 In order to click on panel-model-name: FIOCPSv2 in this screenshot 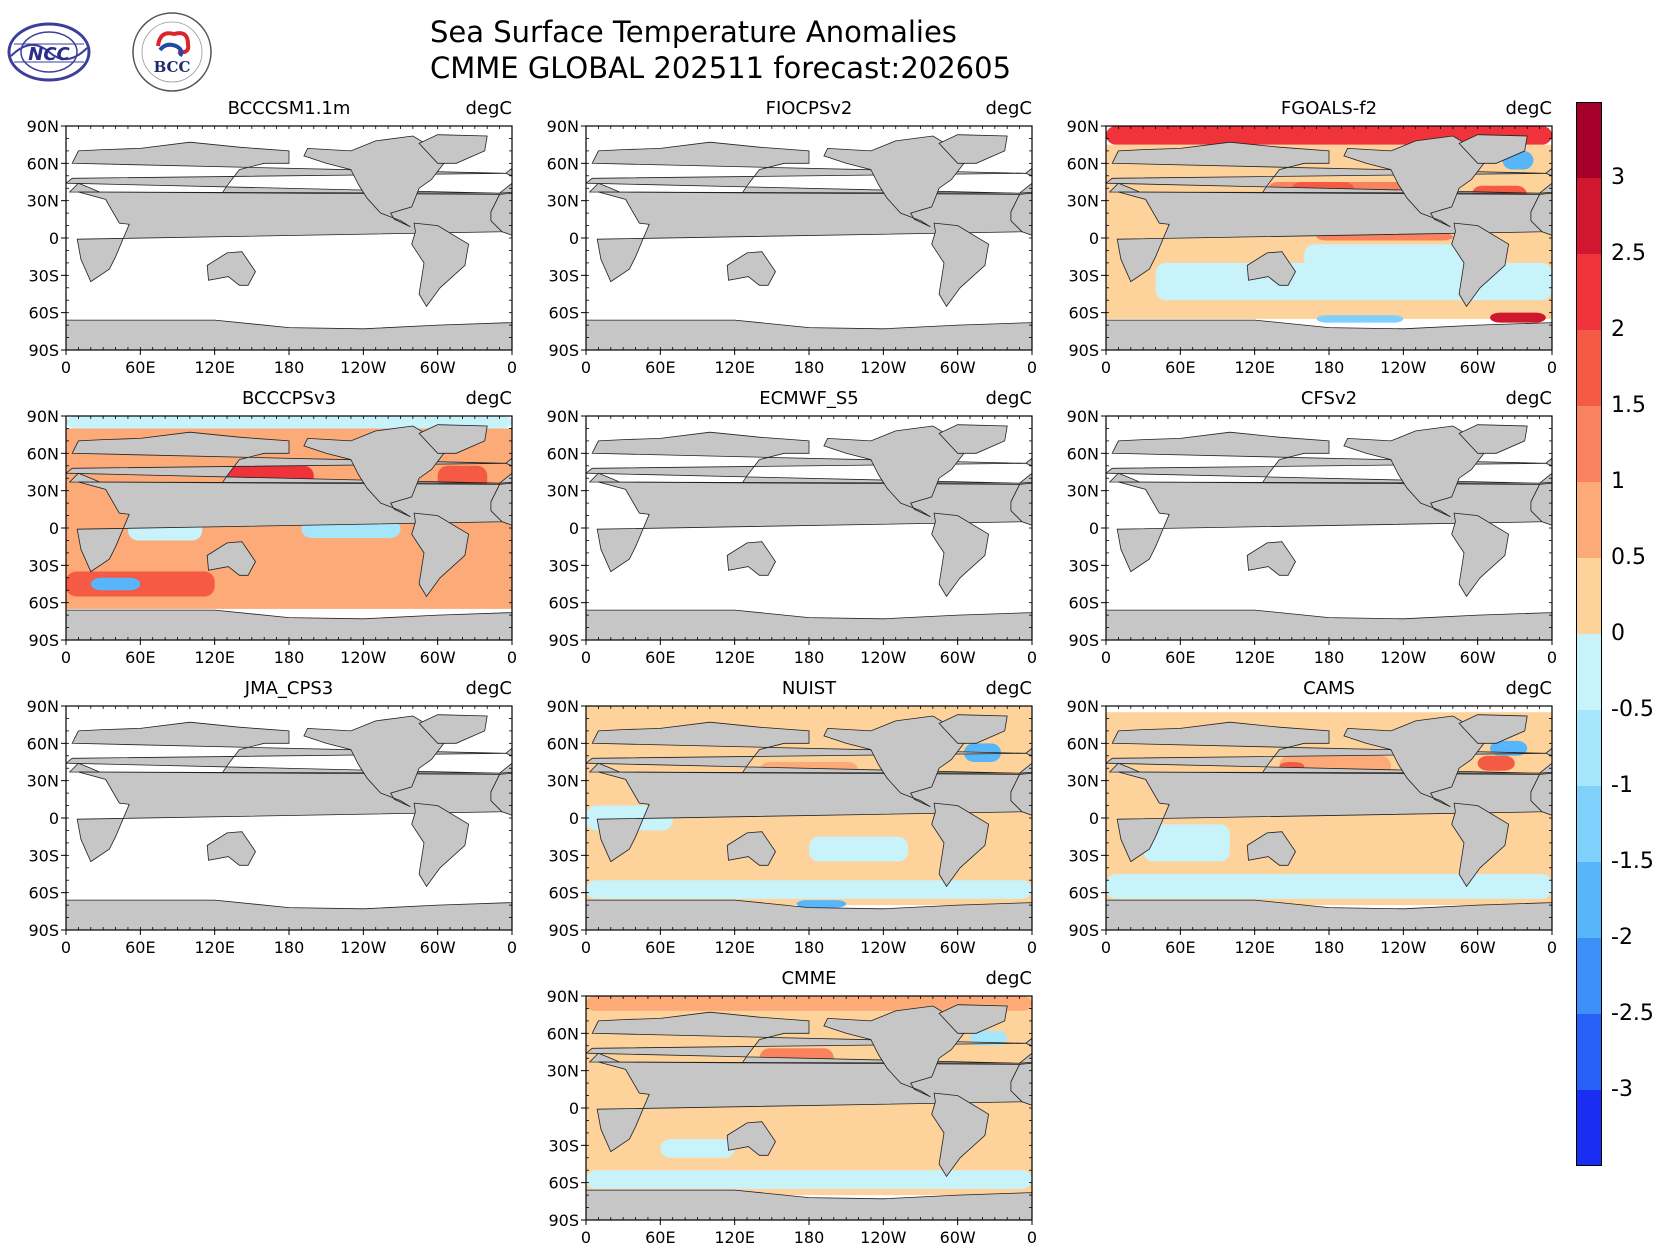, I will do `click(809, 108)`.